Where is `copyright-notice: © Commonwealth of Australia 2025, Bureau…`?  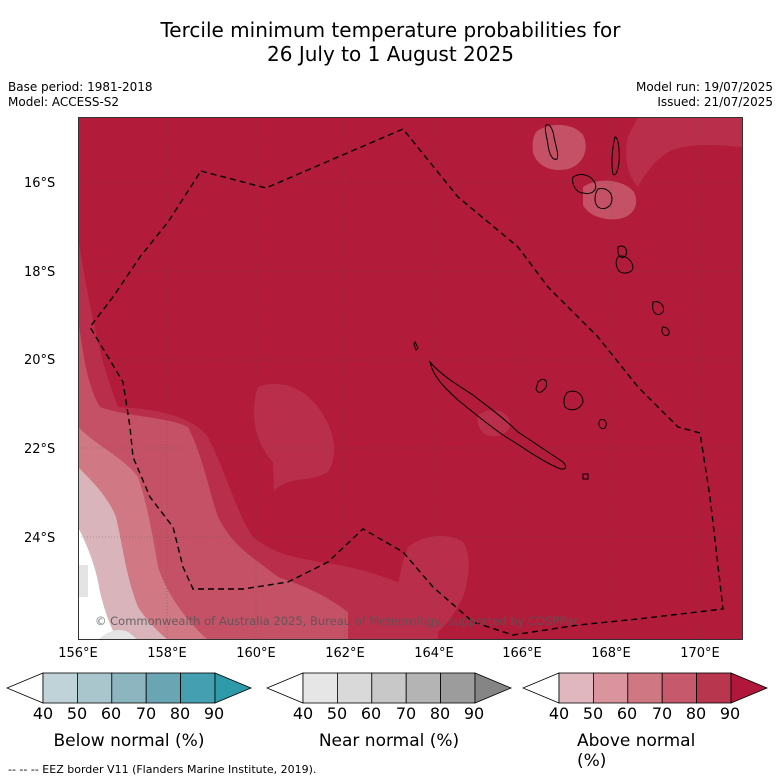
copyright-notice: © Commonwealth of Australia 2025, Bureau… is located at coordinates (337, 621).